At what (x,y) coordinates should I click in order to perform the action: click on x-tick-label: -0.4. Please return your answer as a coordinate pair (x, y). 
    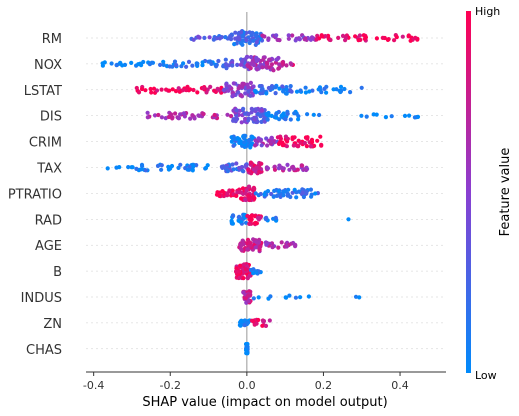
    Looking at the image, I should click on (93, 385).